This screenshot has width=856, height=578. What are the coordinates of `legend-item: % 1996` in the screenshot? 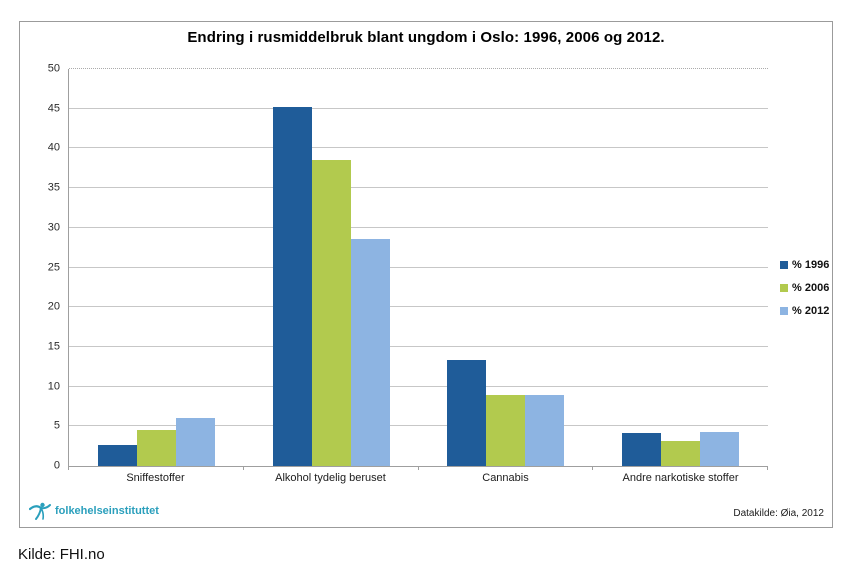 It's located at (804, 265).